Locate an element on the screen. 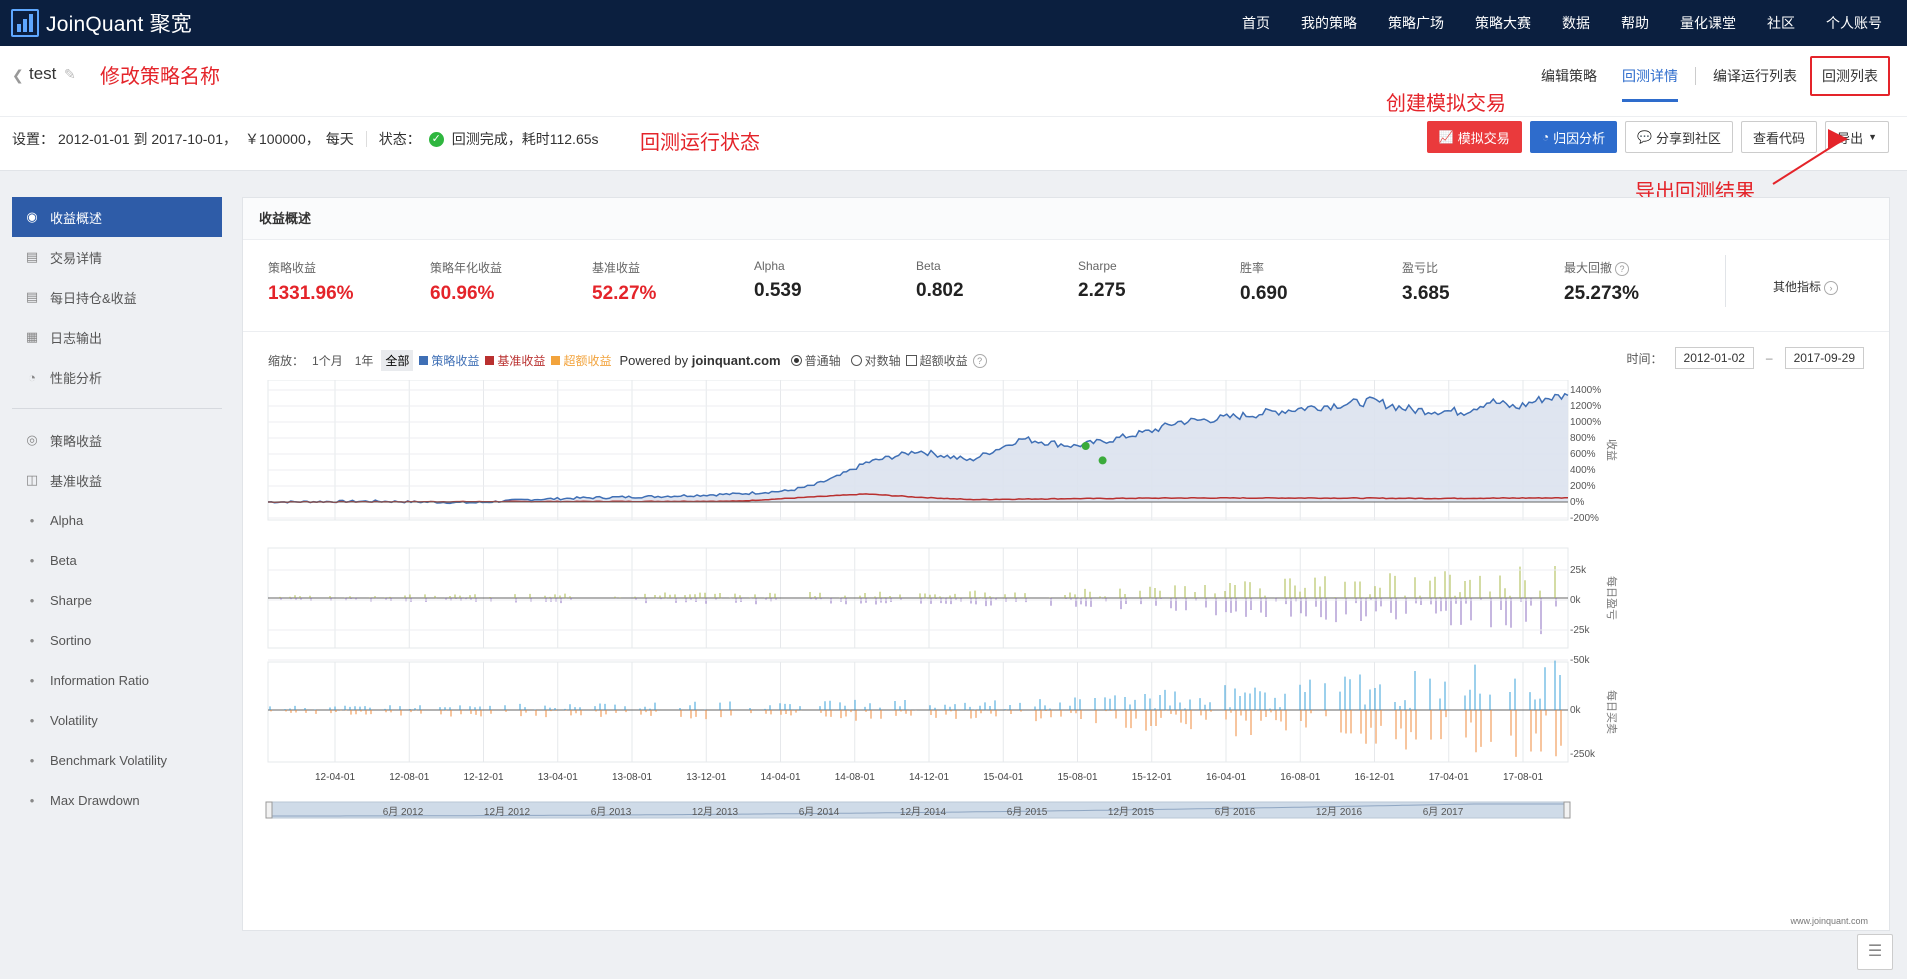 The image size is (1907, 979). x-tick-label: 14-12-01 is located at coordinates (929, 777).